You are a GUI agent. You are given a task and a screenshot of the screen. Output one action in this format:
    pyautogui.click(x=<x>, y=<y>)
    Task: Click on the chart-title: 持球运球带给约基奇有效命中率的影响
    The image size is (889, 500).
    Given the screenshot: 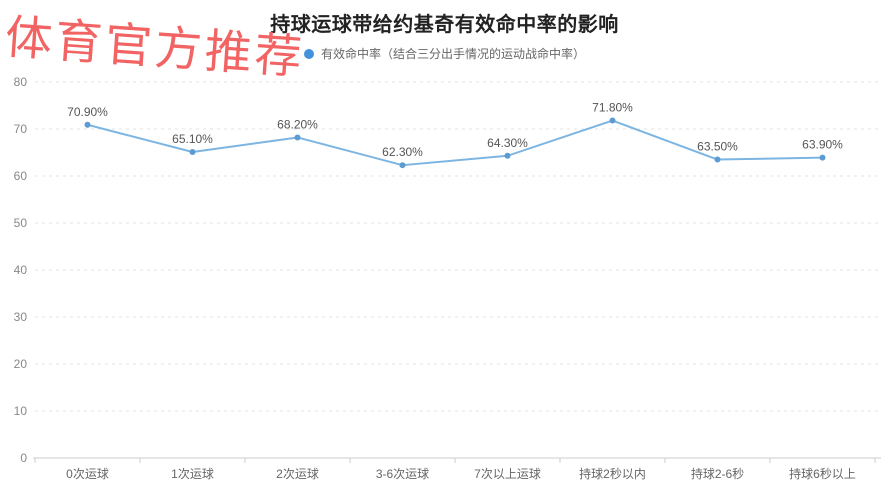 What is the action you would take?
    pyautogui.click(x=444, y=25)
    